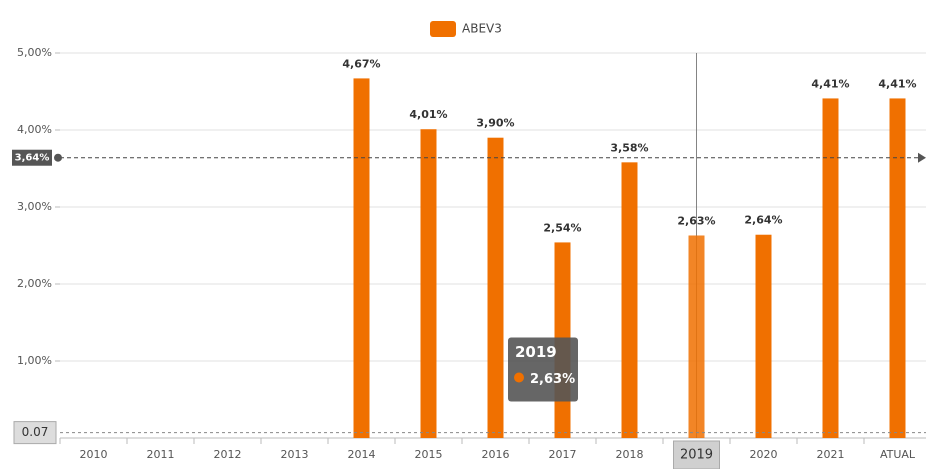  What do you see at coordinates (429, 454) in the screenshot?
I see `x-tick-label: 2015` at bounding box center [429, 454].